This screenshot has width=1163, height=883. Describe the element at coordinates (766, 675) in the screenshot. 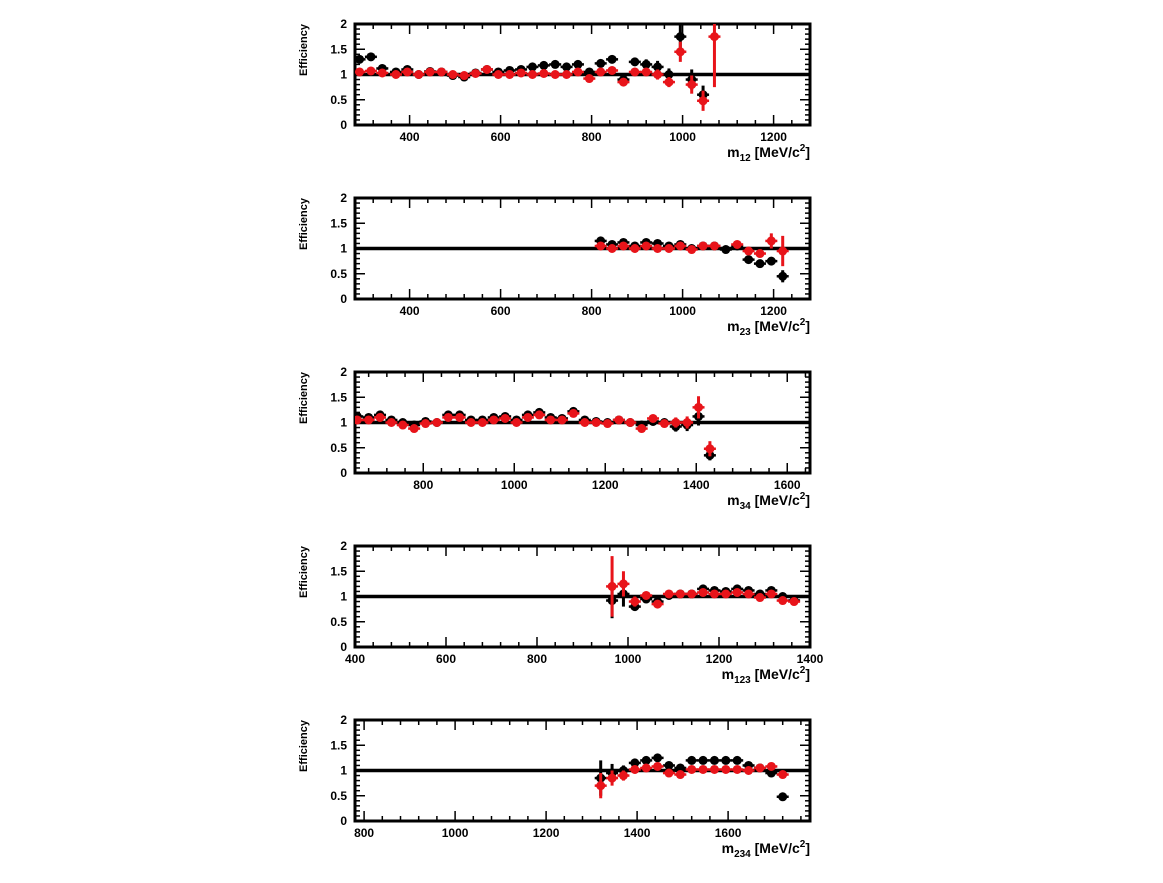

I see `x-axis-label: m123 [MeV/c2]` at that location.